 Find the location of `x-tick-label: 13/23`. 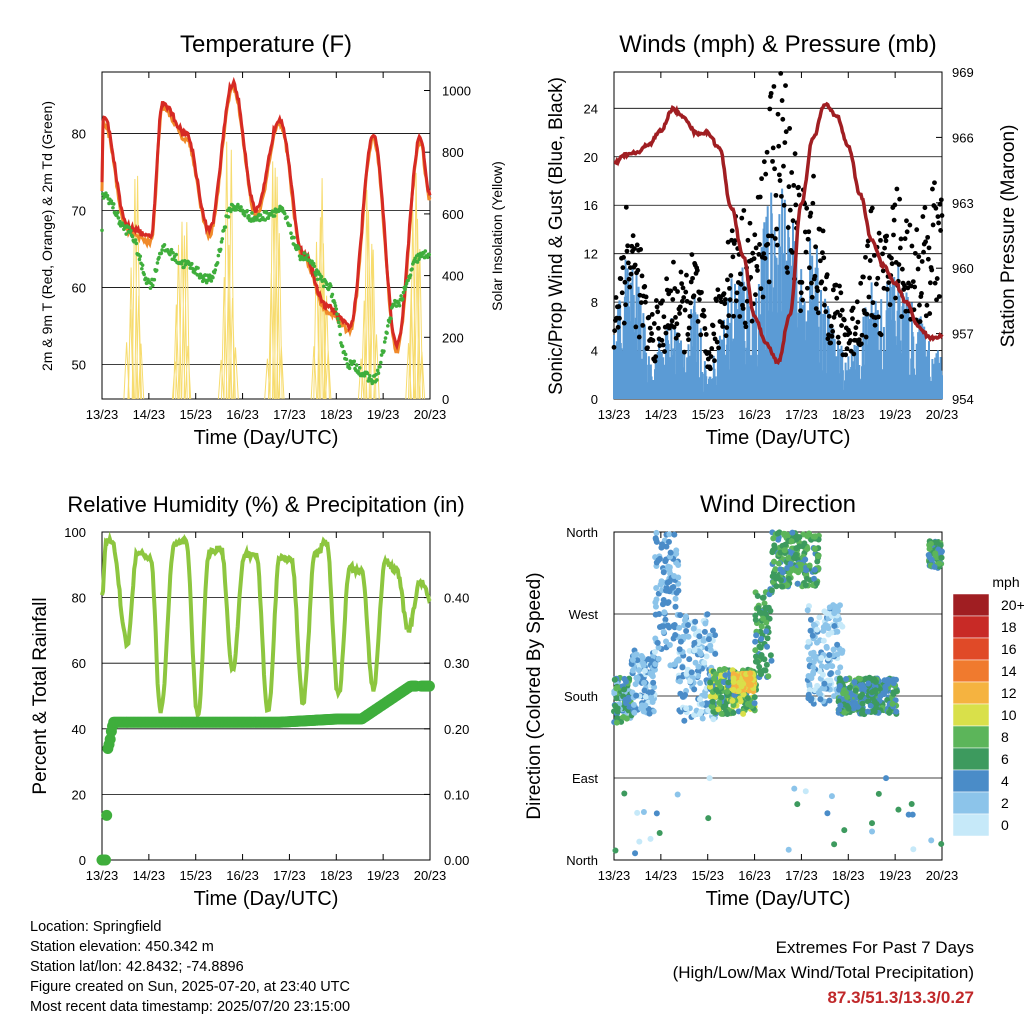

x-tick-label: 13/23 is located at coordinates (102, 414).